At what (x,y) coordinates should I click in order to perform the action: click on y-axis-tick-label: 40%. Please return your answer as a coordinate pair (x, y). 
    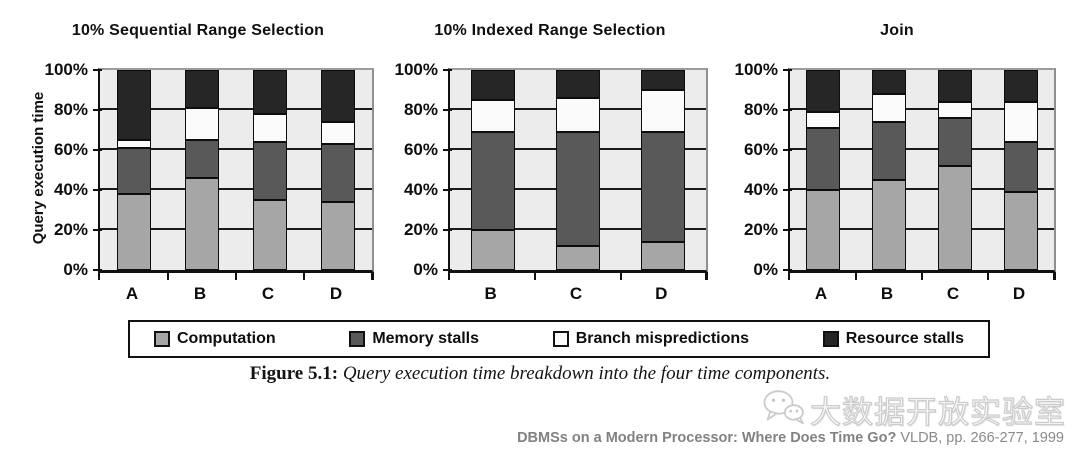
    Looking at the image, I should click on (416, 190).